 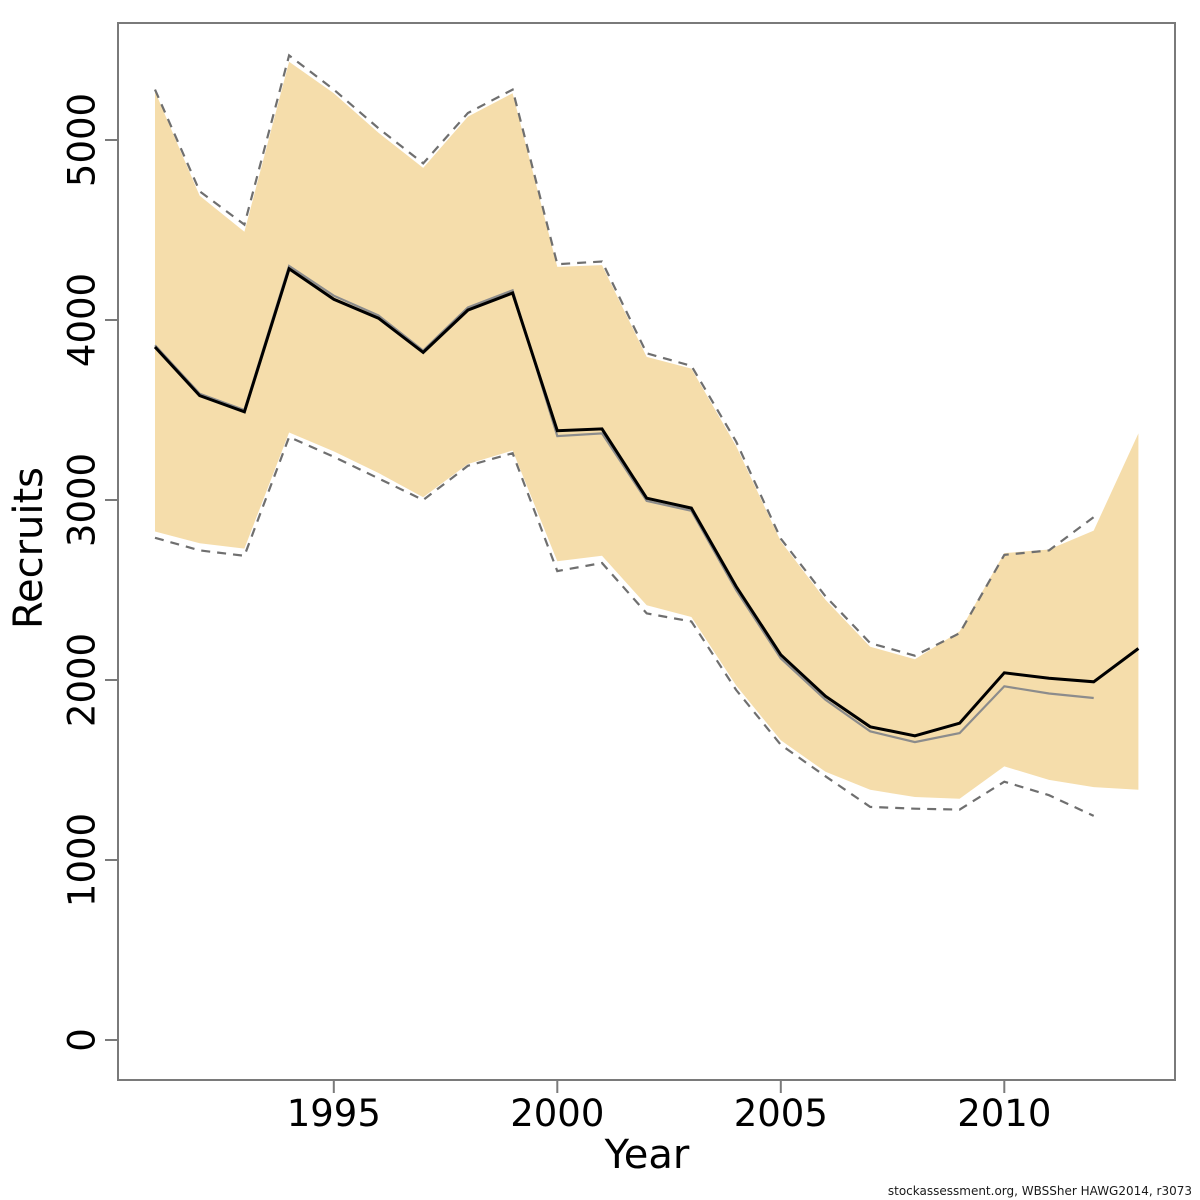 What do you see at coordinates (82, 1040) in the screenshot?
I see `y-axis-tick-label-0: 0` at bounding box center [82, 1040].